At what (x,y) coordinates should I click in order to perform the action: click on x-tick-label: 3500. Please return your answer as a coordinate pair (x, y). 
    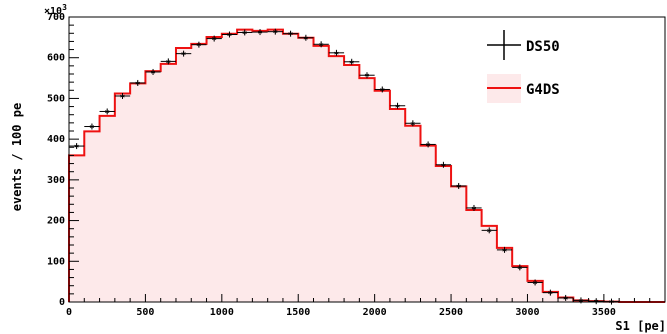
    Looking at the image, I should click on (604, 312).